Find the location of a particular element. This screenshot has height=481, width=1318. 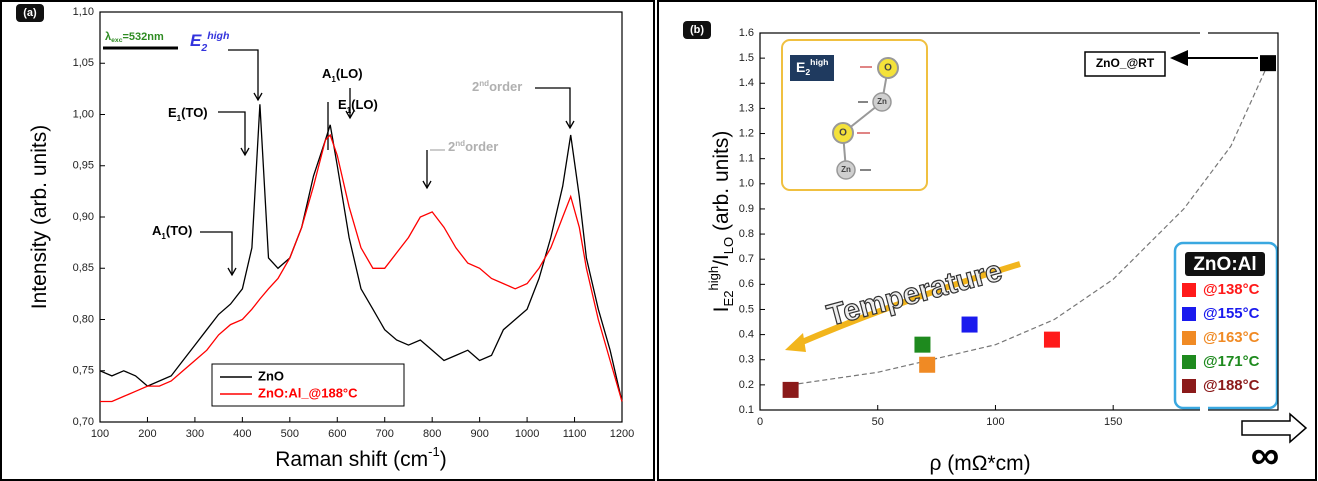

y-tick-label: 1.5 is located at coordinates (746, 58).